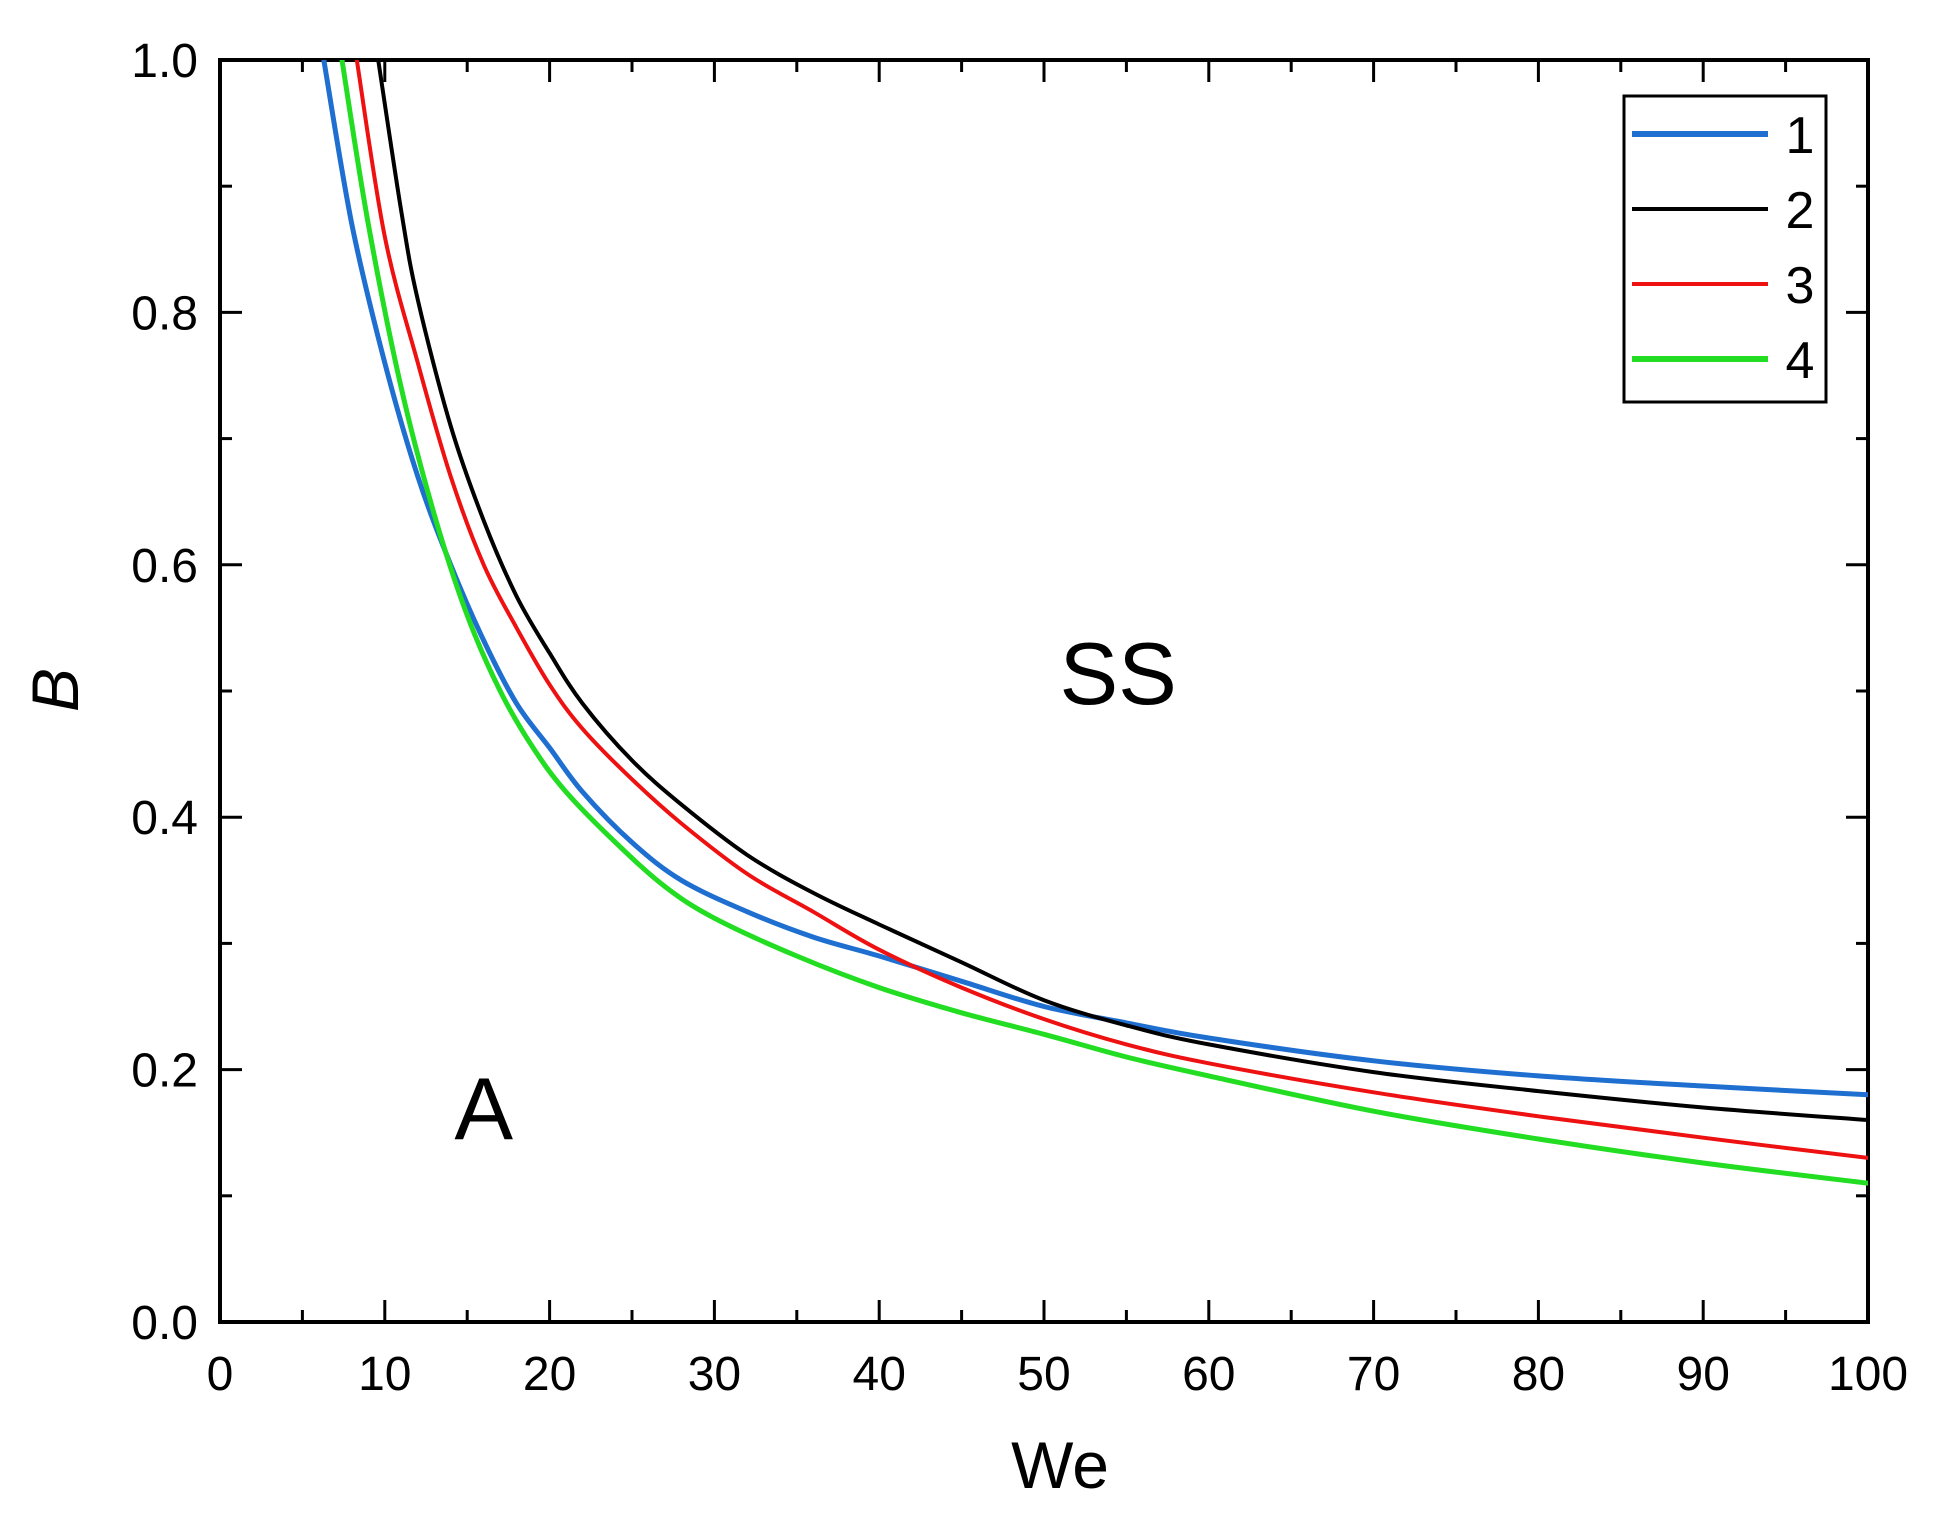 The width and height of the screenshot is (1936, 1522). I want to click on y-tick-label: 1.0, so click(164, 61).